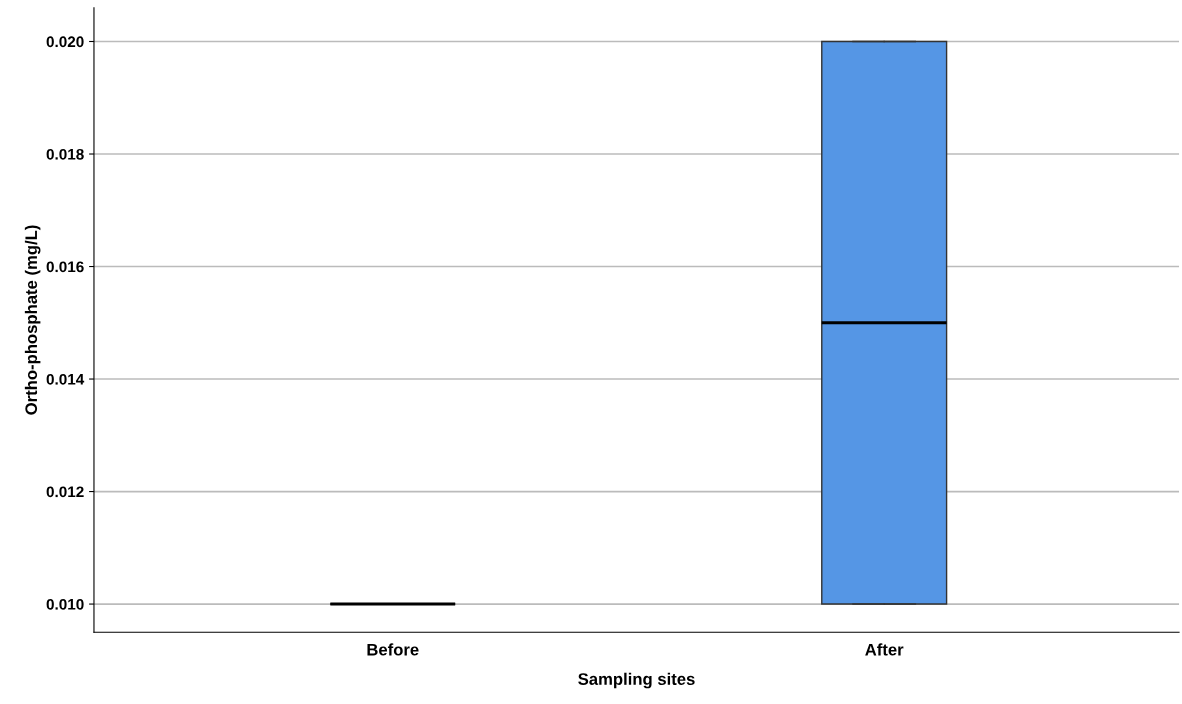 The height and width of the screenshot is (704, 1182). What do you see at coordinates (393, 649) in the screenshot?
I see `x-tick-label: Before` at bounding box center [393, 649].